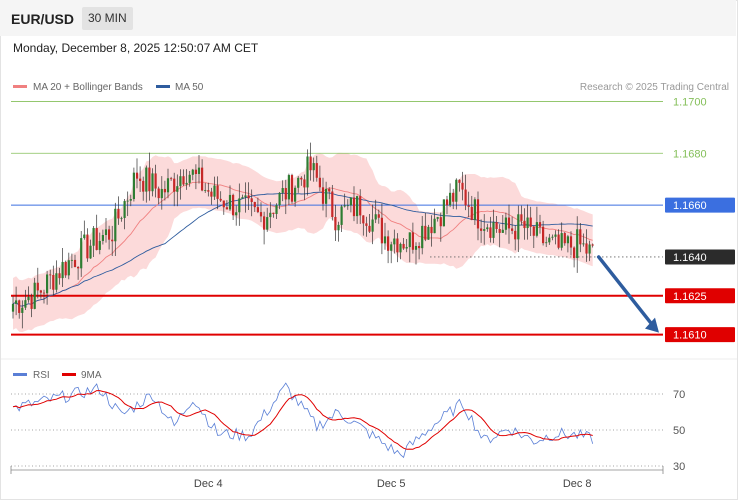 Image resolution: width=738 pixels, height=500 pixels. Describe the element at coordinates (654, 87) in the screenshot. I see `watermark: Research © 2025 Trading Central` at that location.